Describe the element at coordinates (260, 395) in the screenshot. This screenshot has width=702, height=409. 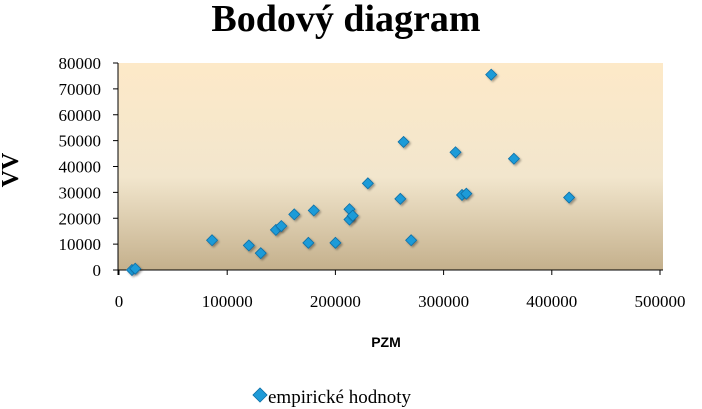
I see `legend-marker` at that location.